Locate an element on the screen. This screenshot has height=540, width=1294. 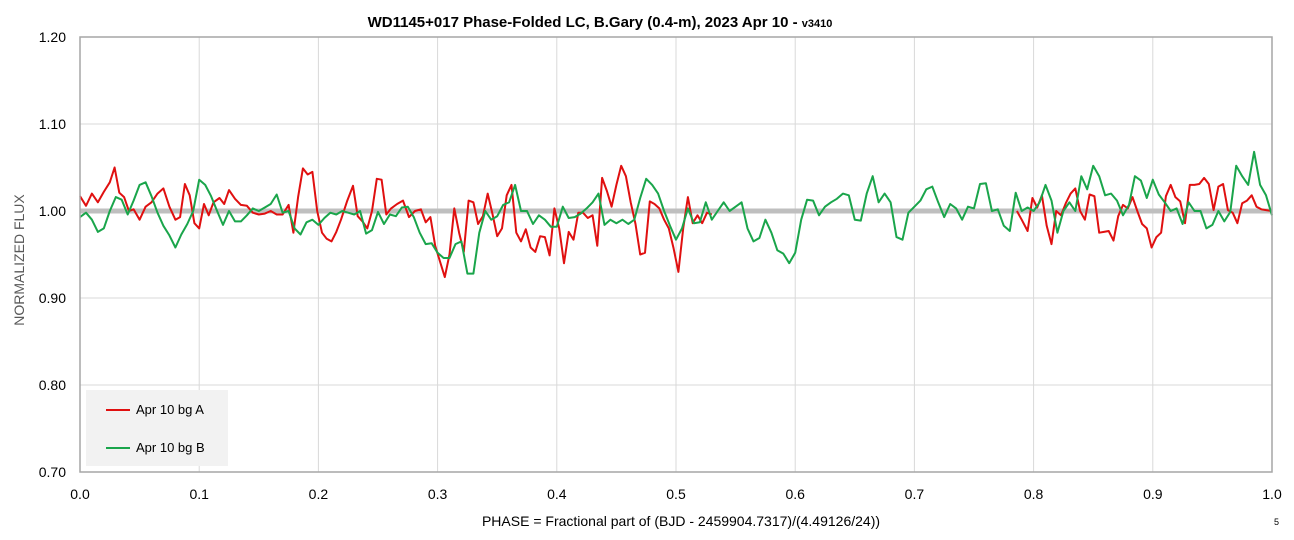
y-tick-label: 1.00 is located at coordinates (52, 211).